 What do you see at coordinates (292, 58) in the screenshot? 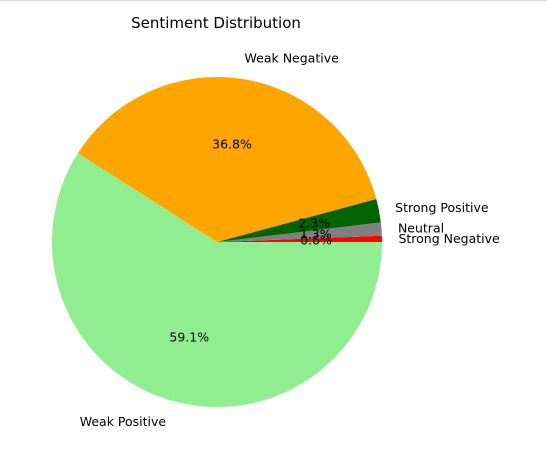
I see `slice-label-weak-negative: Weak Negative` at bounding box center [292, 58].